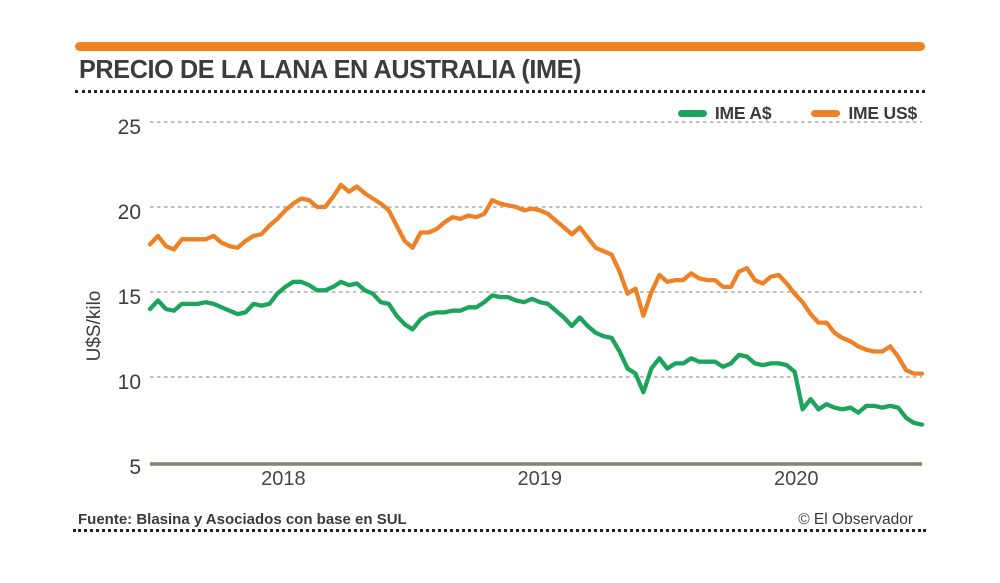  I want to click on y-tick-label: 10, so click(129, 382).